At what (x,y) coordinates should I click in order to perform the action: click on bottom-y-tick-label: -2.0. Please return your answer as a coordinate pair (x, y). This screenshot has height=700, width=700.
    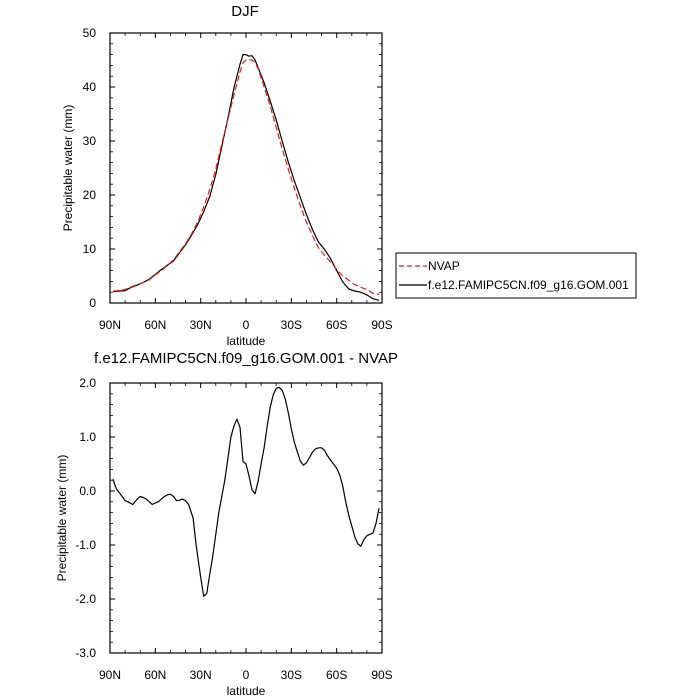
    Looking at the image, I should click on (85, 599).